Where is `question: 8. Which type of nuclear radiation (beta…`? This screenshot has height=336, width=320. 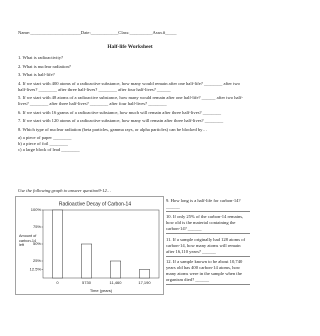 question: 8. Which type of nuclear radiation (beta… is located at coordinates (113, 129).